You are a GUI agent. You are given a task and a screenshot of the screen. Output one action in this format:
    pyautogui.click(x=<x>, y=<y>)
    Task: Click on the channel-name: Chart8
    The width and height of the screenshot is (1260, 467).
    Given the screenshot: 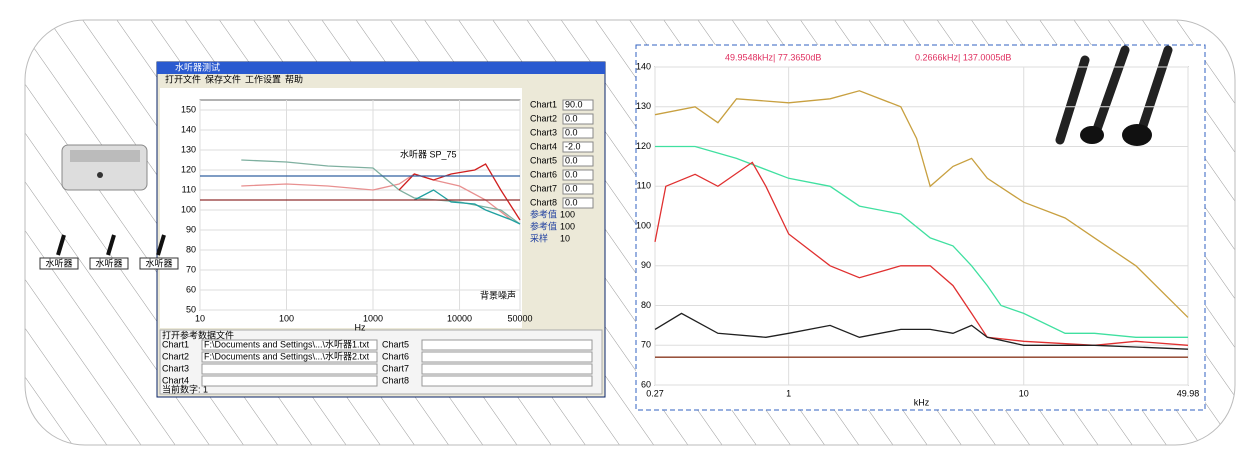 What is the action you would take?
    pyautogui.click(x=543, y=202)
    